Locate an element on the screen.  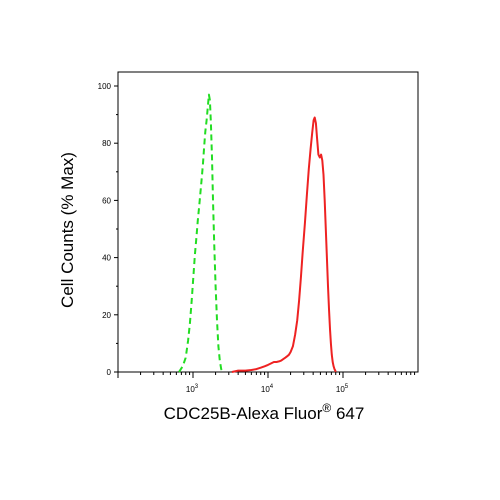
x-tick-label: 10⁵ is located at coordinates (342, 389).